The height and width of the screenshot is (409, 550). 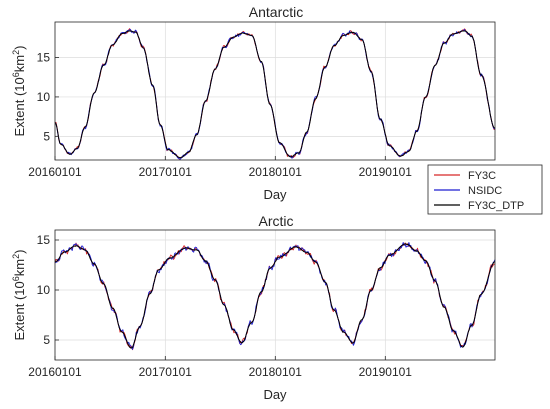 What do you see at coordinates (276, 221) in the screenshot?
I see `arctic-title: Arctic` at bounding box center [276, 221].